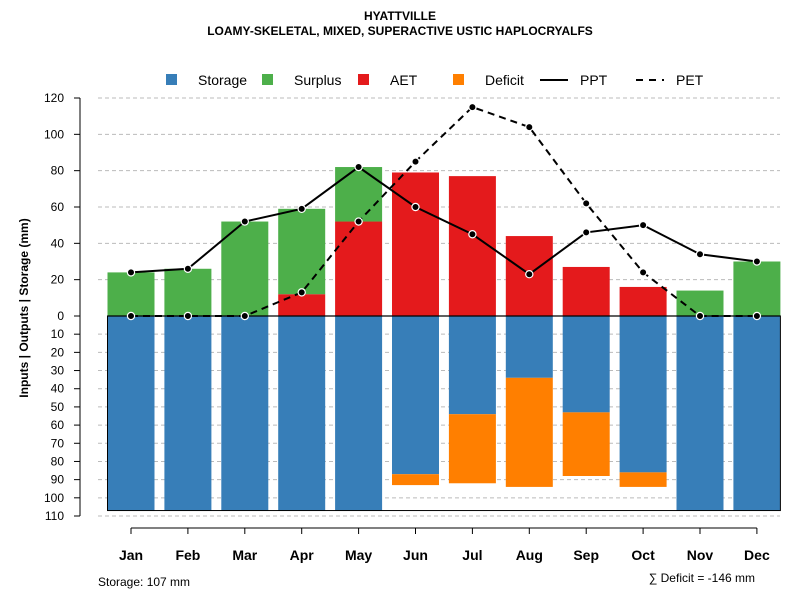 The height and width of the screenshot is (600, 800). I want to click on y-tick-label-bottom: 90, so click(58, 480).